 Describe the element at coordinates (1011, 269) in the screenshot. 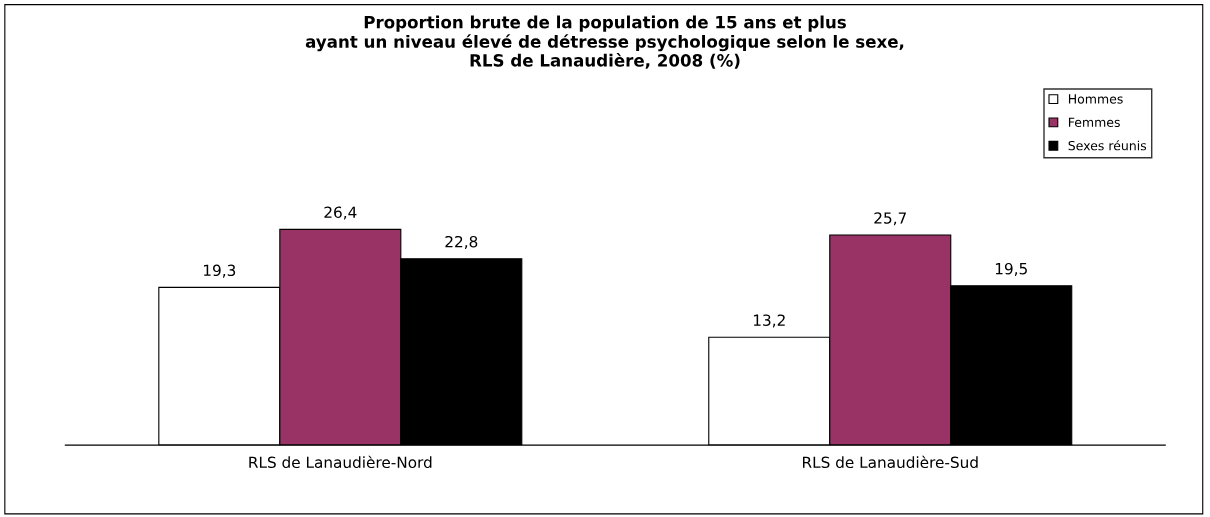

I see `data-label: 19,5` at that location.